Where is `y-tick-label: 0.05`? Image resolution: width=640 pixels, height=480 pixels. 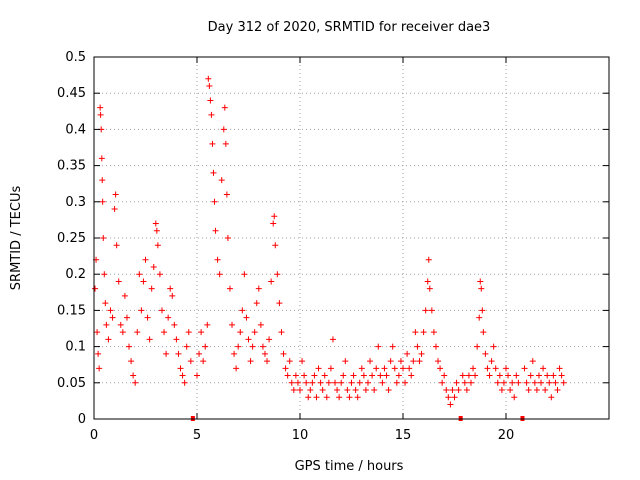 y-tick-label: 0.05 is located at coordinates (71, 383).